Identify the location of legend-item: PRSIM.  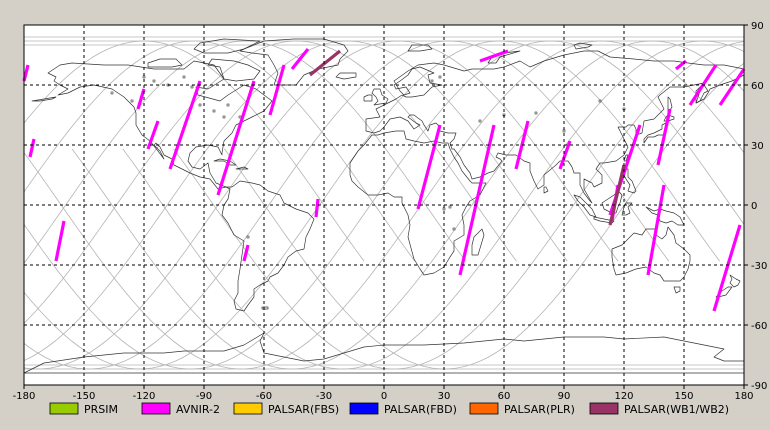
(83, 409).